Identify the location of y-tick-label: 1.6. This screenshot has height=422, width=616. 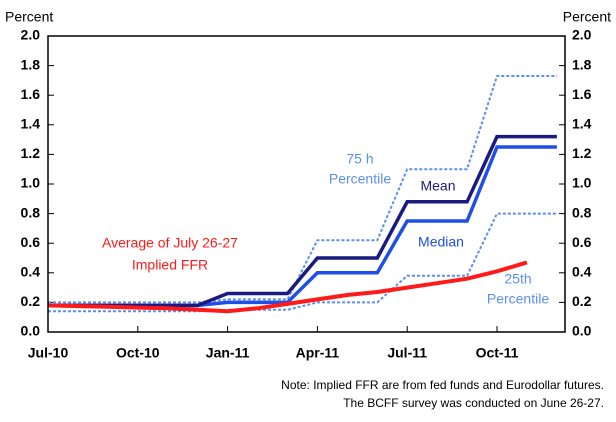
(31, 94).